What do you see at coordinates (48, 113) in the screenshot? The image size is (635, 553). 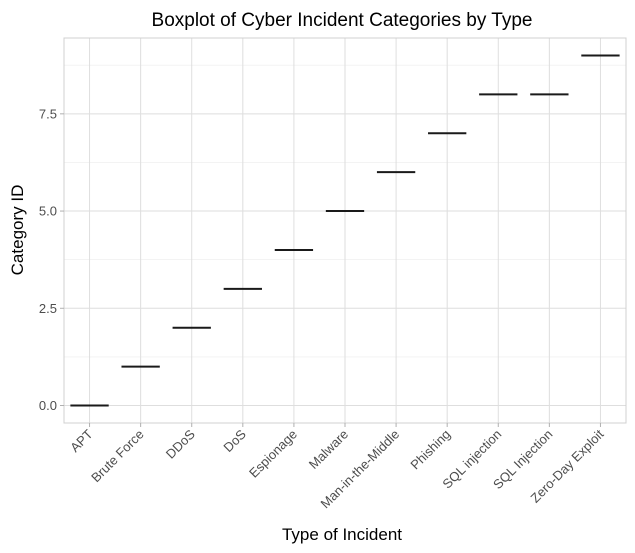 I see `y-tick-label: 7.5` at bounding box center [48, 113].